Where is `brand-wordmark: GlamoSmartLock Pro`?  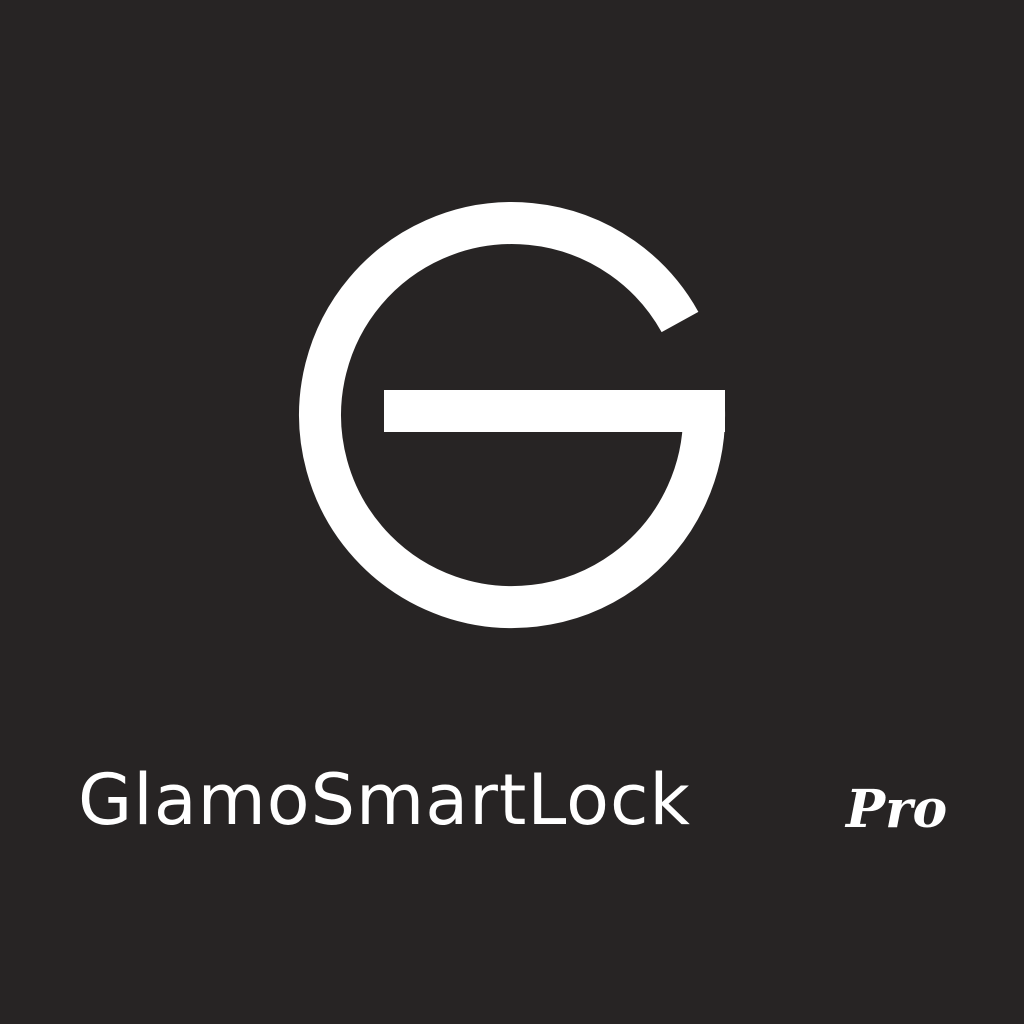 brand-wordmark: GlamoSmartLock Pro is located at coordinates (518, 805).